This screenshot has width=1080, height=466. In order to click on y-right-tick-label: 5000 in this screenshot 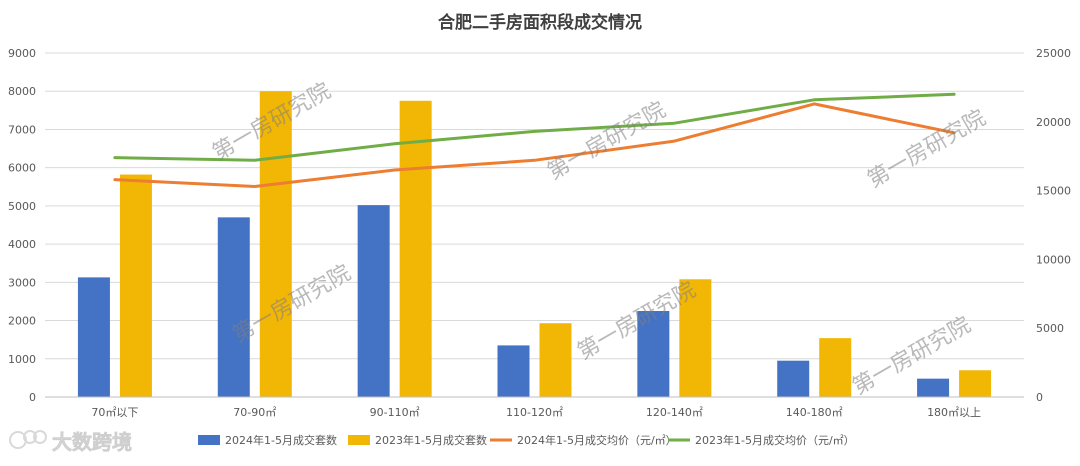, I will do `click(1050, 328)`.